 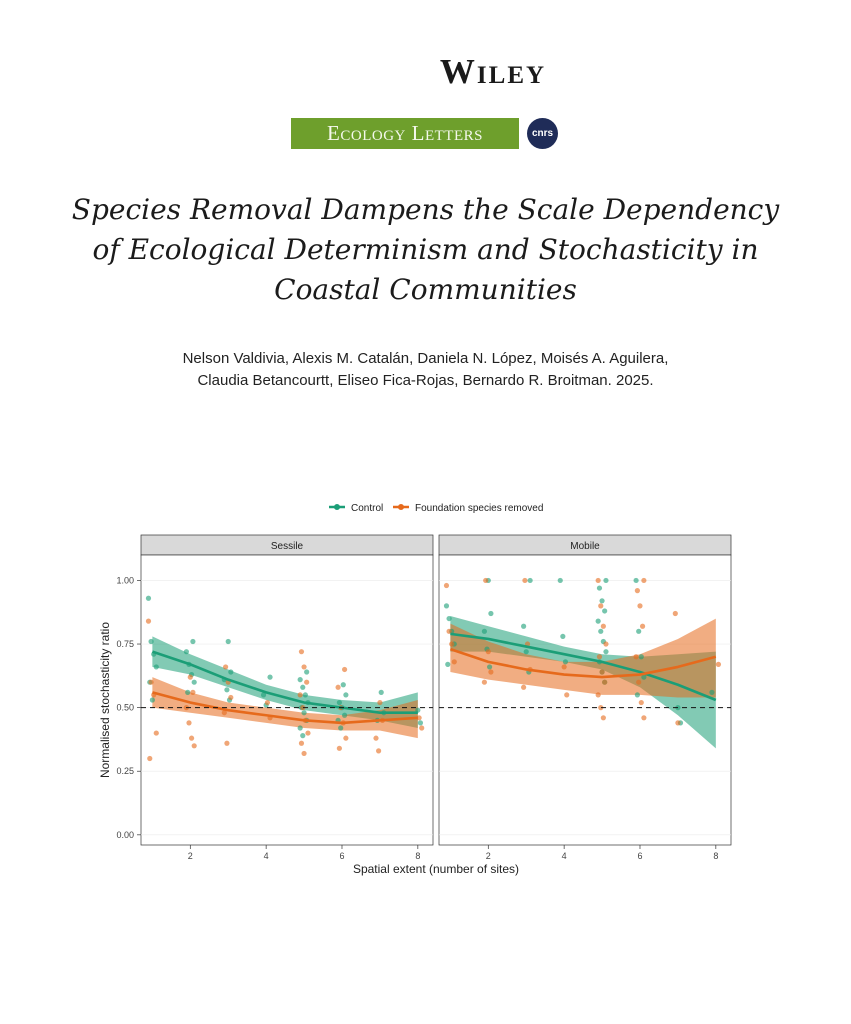 I want to click on x-tick-label: 2, so click(x=488, y=856).